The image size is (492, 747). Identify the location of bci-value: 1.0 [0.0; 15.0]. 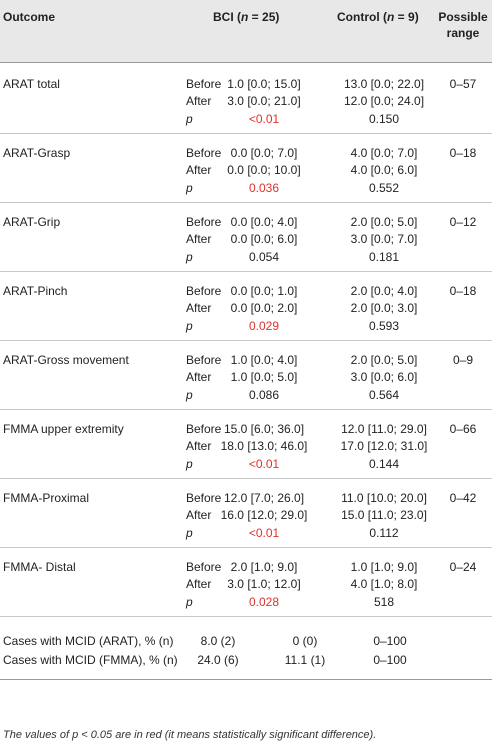
(264, 84).